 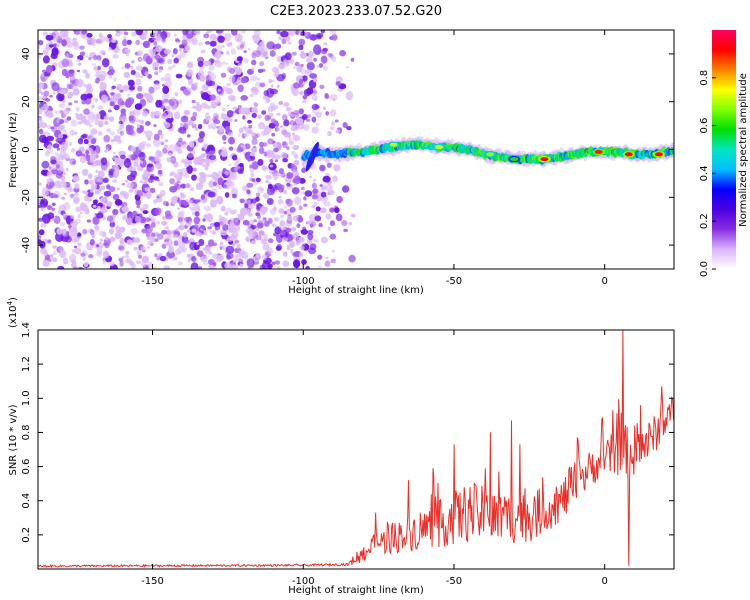 I want to click on y-tick-label: -40, so click(x=26, y=245).